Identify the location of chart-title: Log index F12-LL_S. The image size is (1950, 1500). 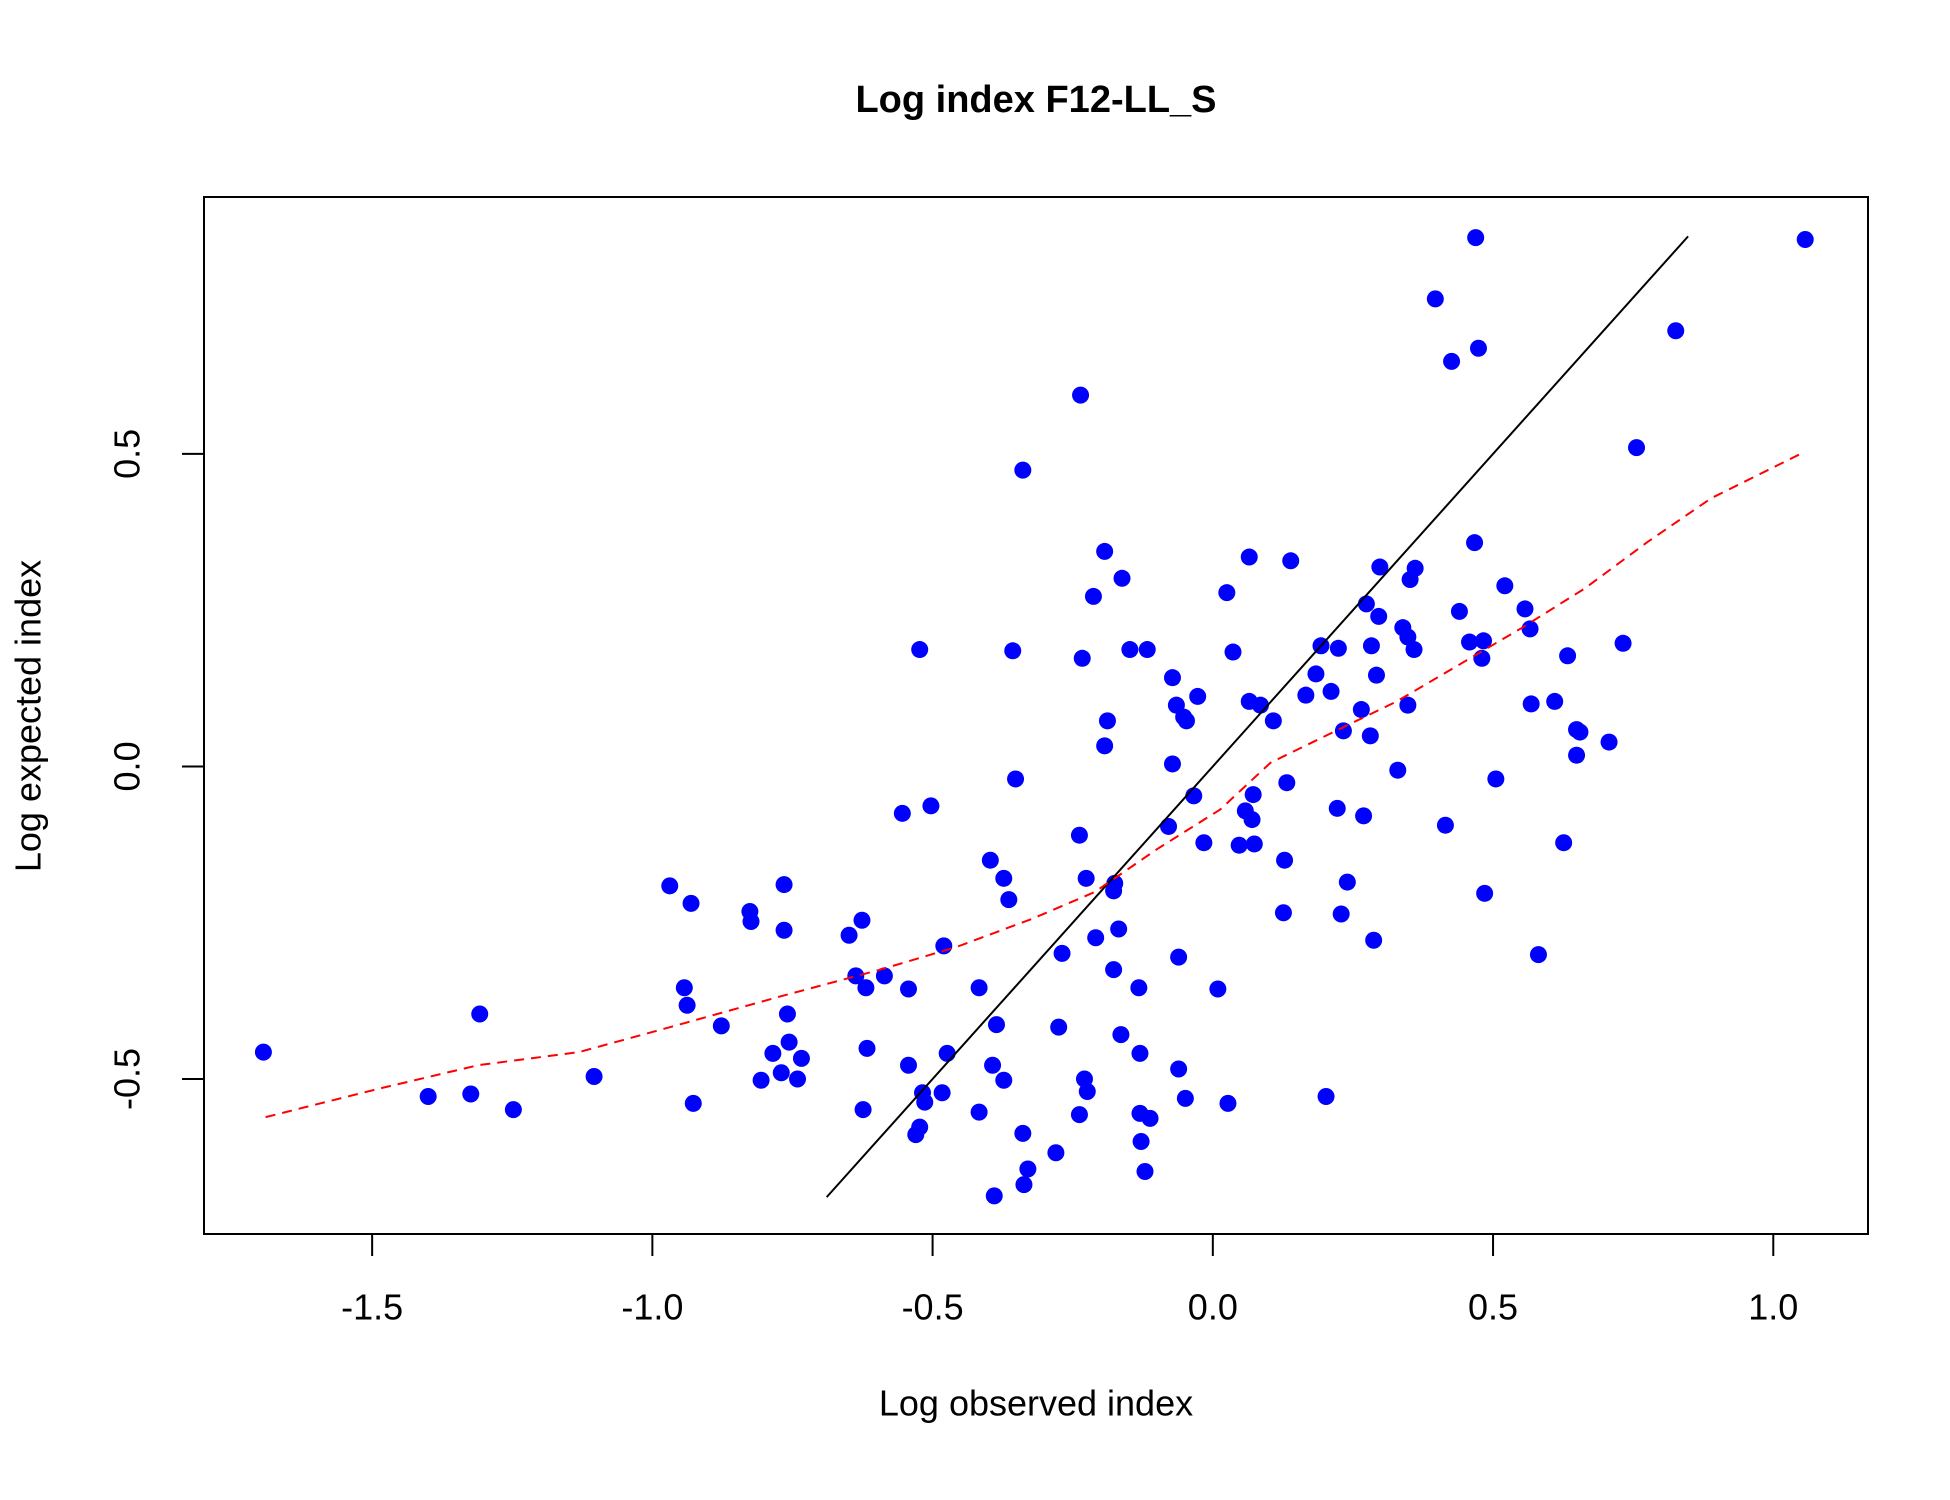
(1035, 100).